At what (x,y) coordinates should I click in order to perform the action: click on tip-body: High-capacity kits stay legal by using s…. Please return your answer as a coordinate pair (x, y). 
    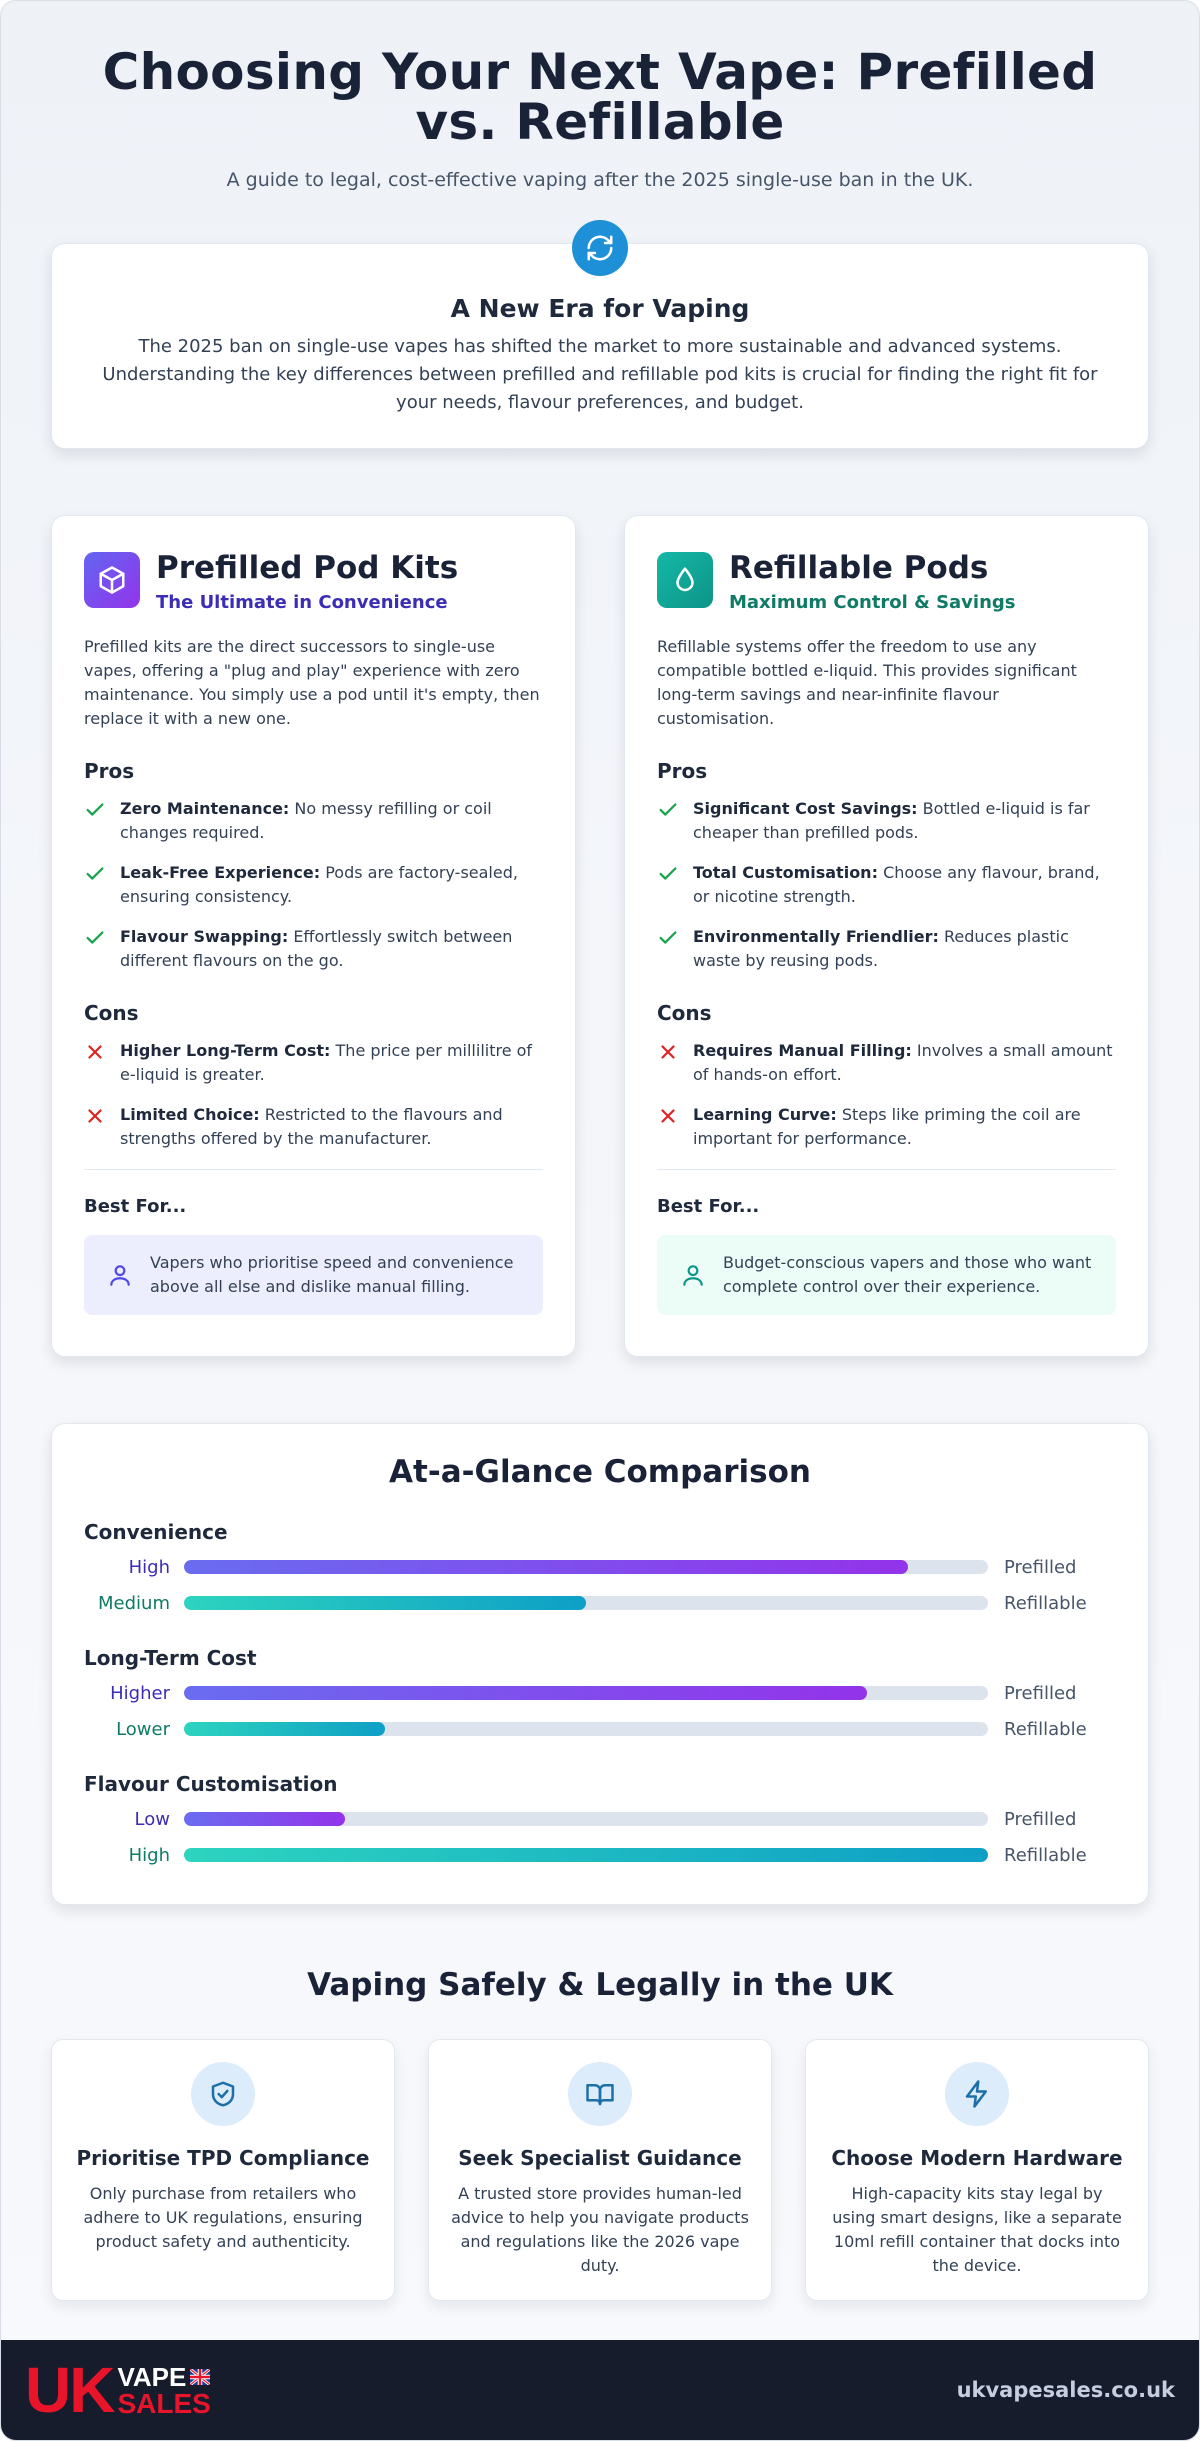
    Looking at the image, I should click on (977, 2229).